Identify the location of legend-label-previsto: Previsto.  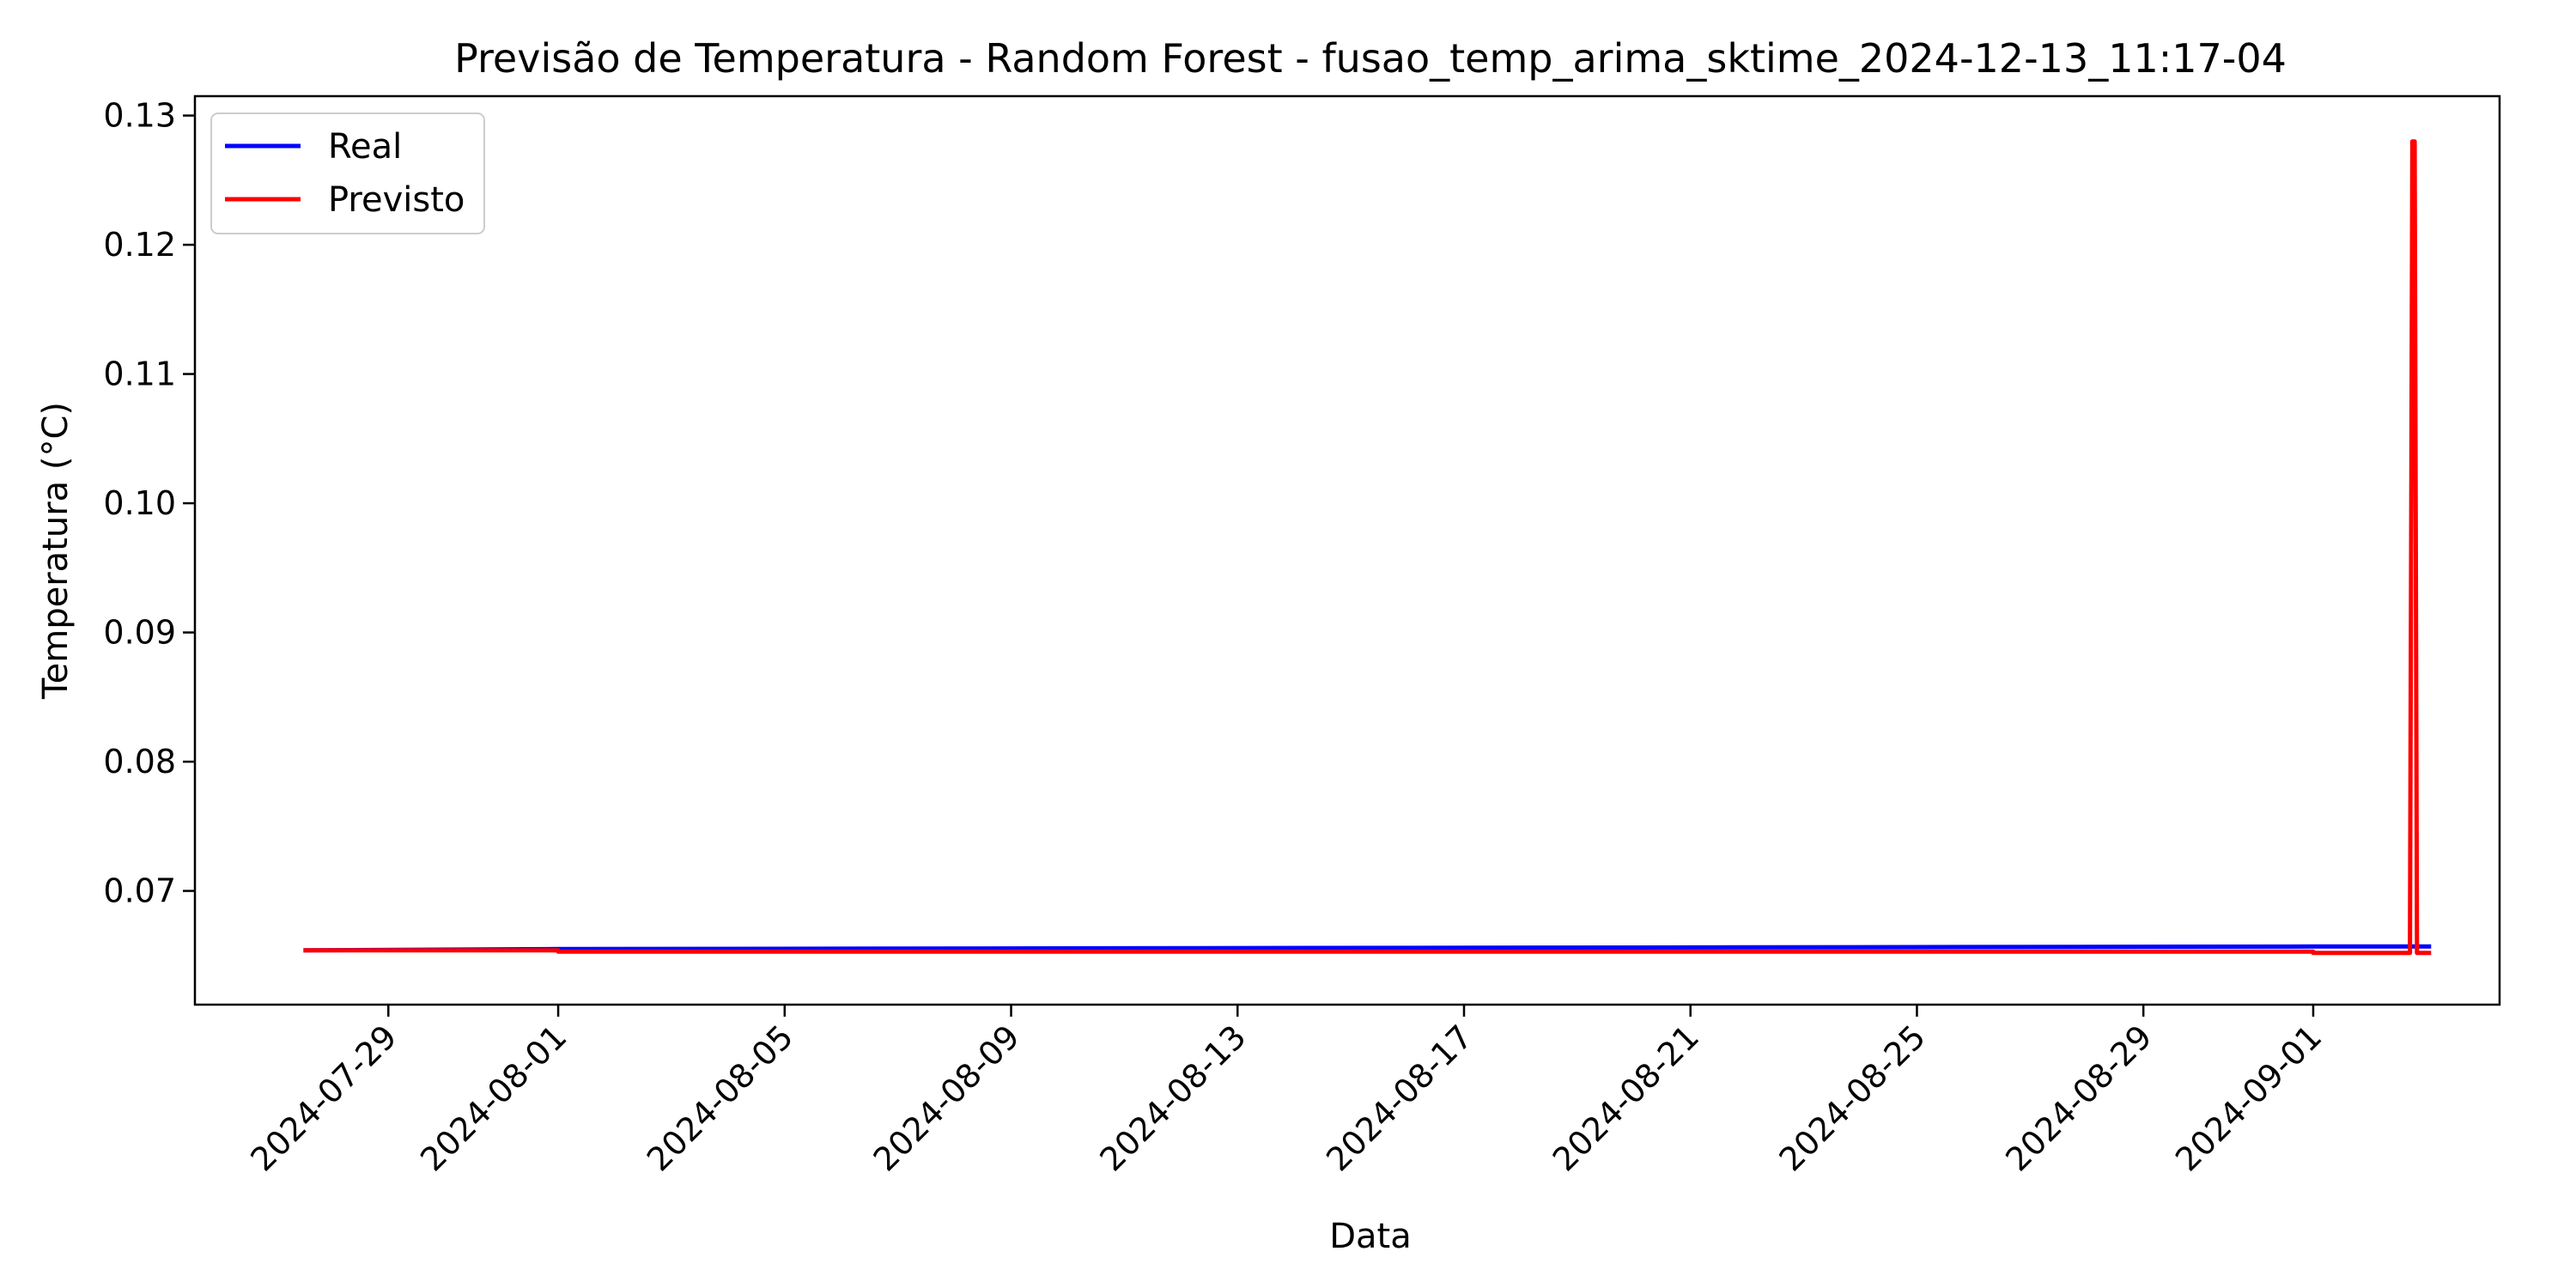
(397, 200).